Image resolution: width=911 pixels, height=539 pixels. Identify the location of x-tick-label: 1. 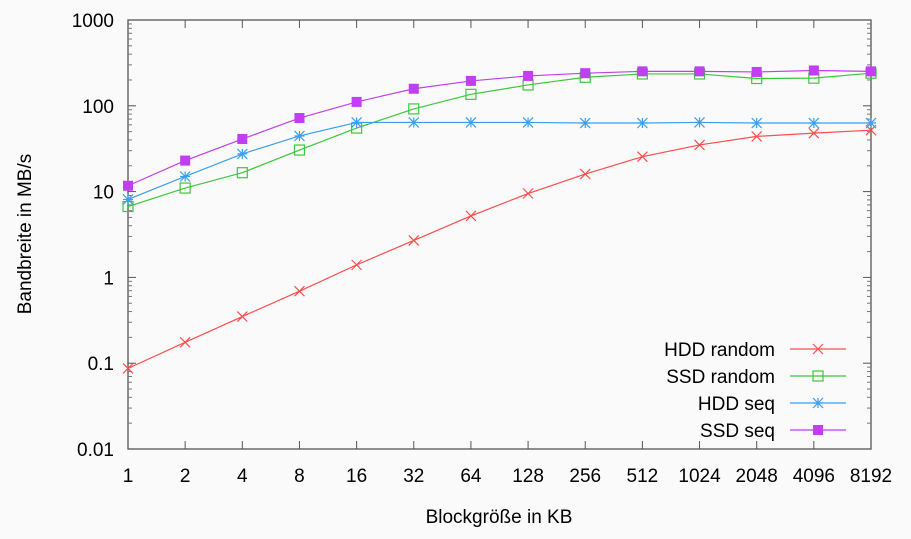
(128, 476).